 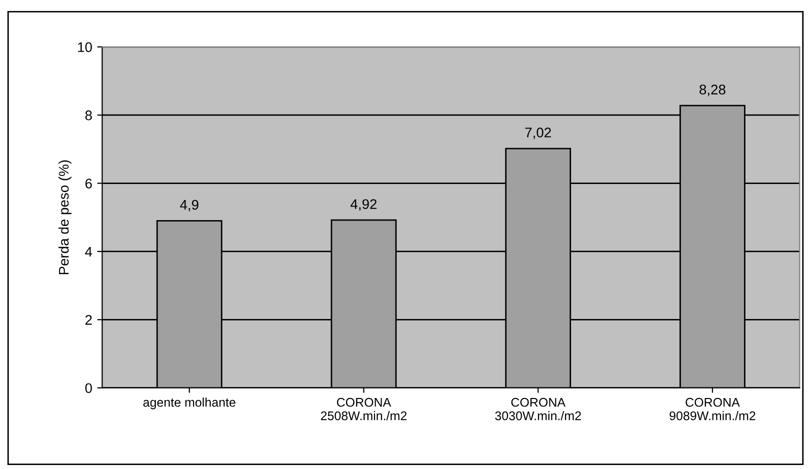 I want to click on data-label: 4,9, so click(x=189, y=206).